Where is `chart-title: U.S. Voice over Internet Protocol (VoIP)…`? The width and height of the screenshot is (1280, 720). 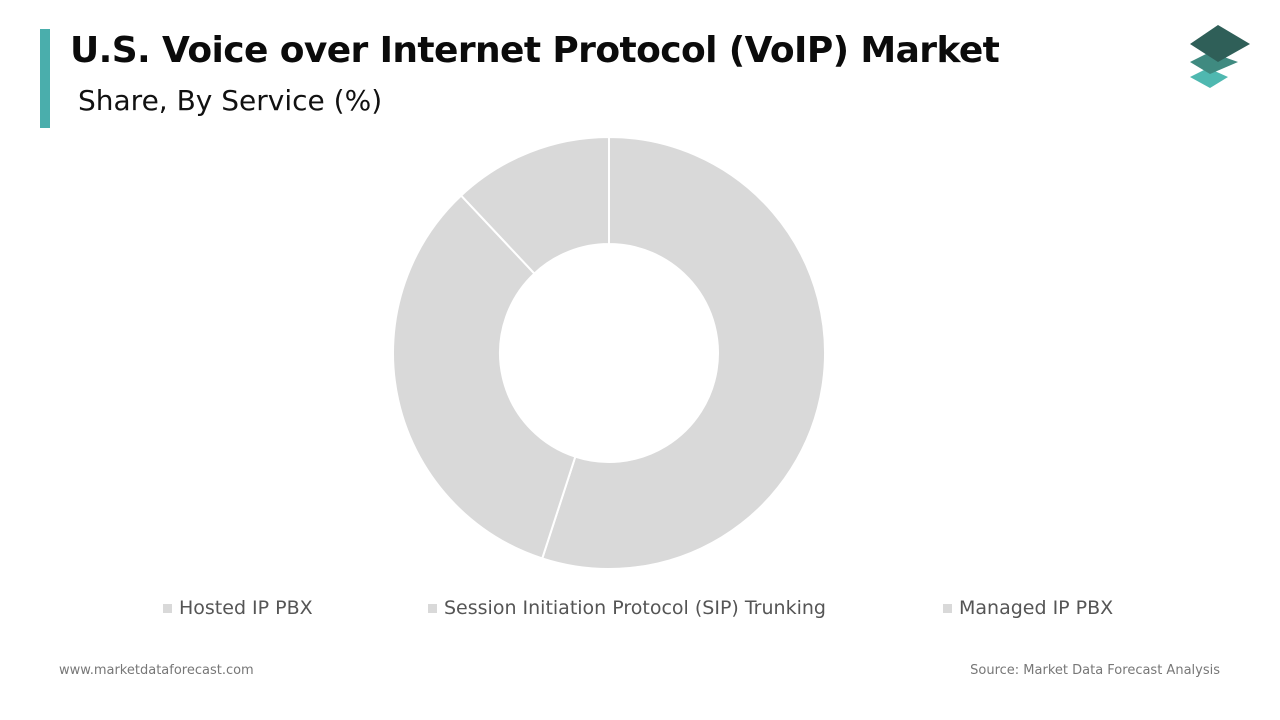 chart-title: U.S. Voice over Internet Protocol (VoIP)… is located at coordinates (535, 50).